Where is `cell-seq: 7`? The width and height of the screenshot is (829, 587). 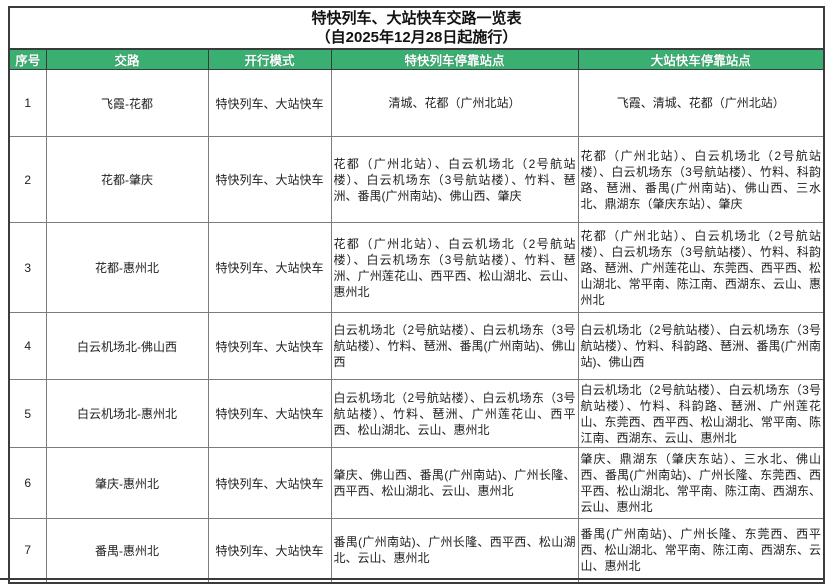 cell-seq: 7 is located at coordinates (27, 550).